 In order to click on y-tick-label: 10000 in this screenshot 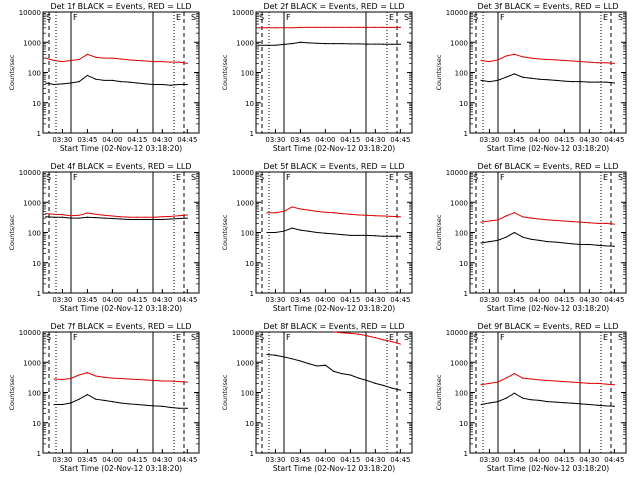, I will do `click(243, 333)`.